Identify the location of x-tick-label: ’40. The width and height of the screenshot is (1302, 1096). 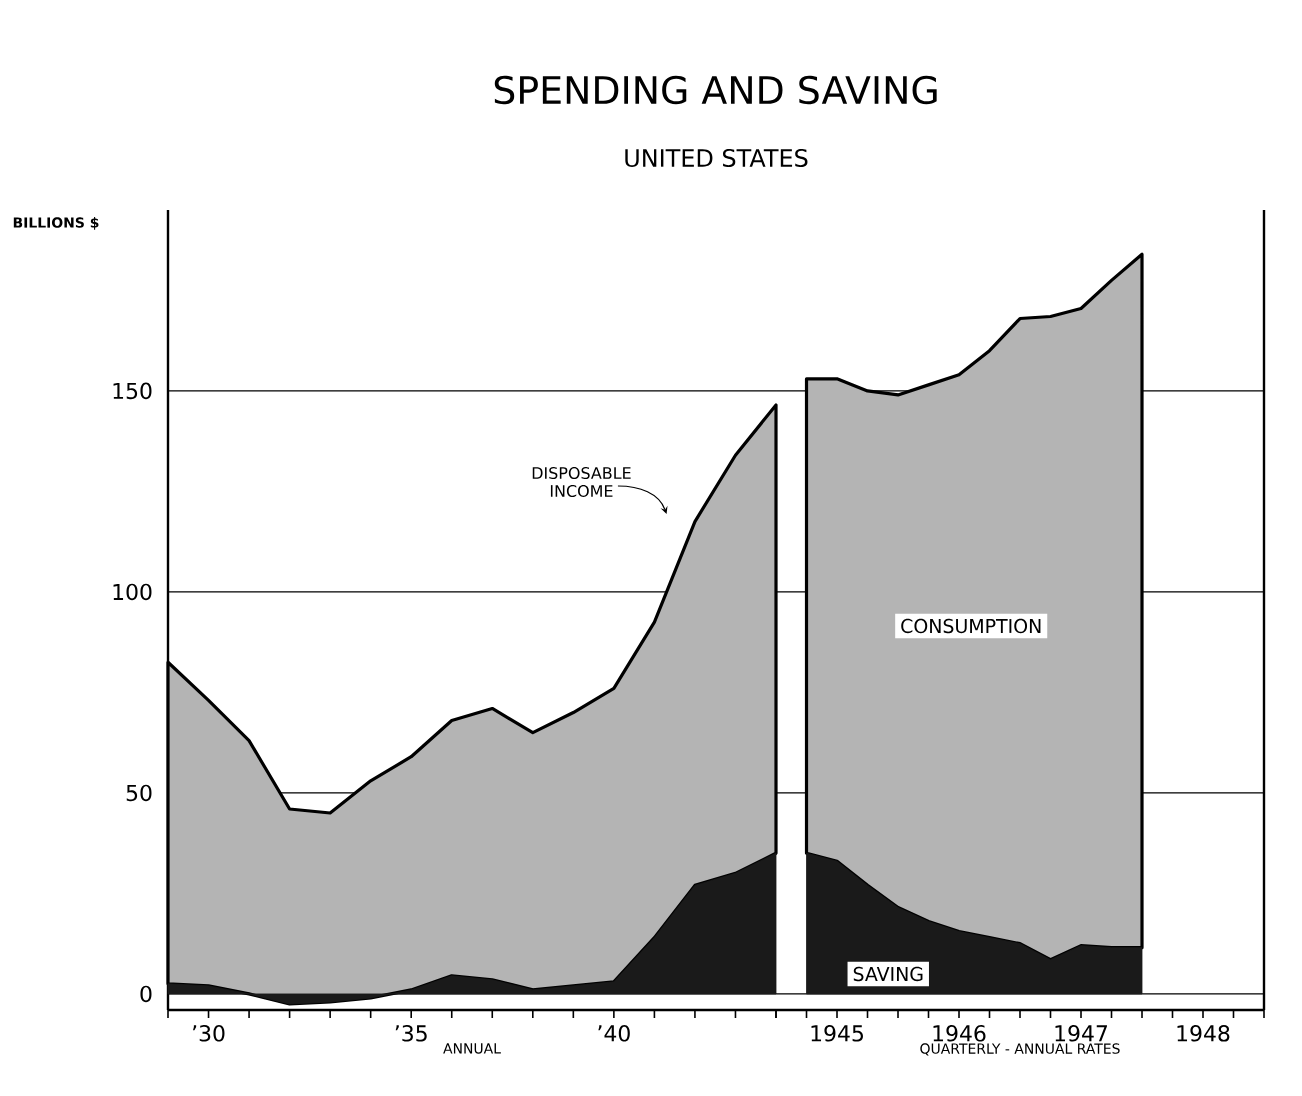
(614, 1033).